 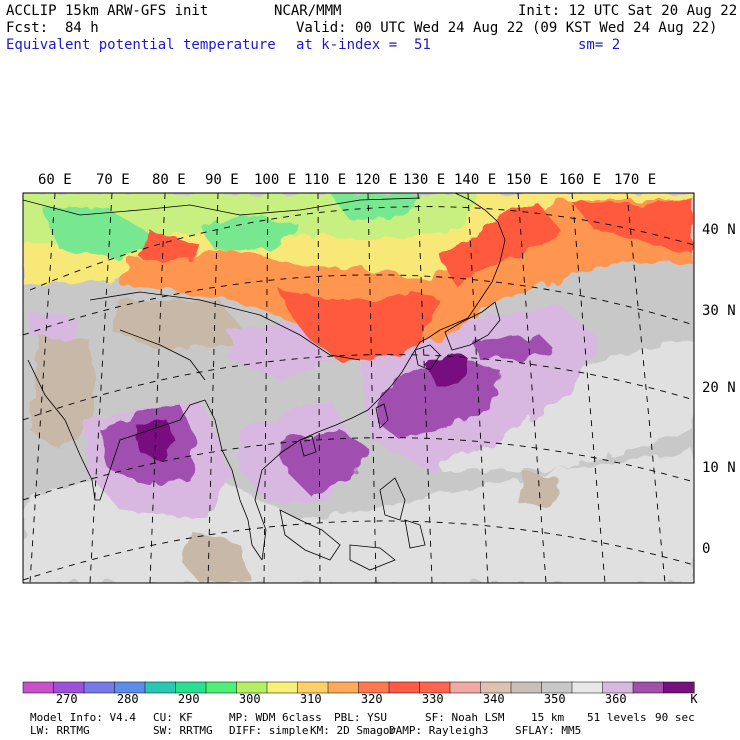 I want to click on lat-label: 40 N, so click(x=719, y=230).